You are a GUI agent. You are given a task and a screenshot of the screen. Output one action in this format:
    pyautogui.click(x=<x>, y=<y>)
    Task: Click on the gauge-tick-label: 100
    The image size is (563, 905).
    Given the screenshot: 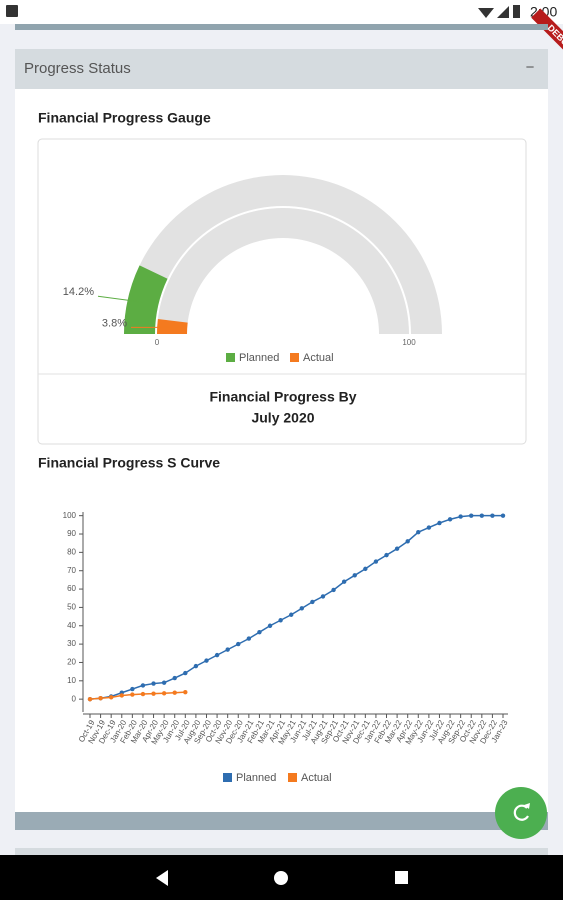 What is the action you would take?
    pyautogui.click(x=409, y=342)
    